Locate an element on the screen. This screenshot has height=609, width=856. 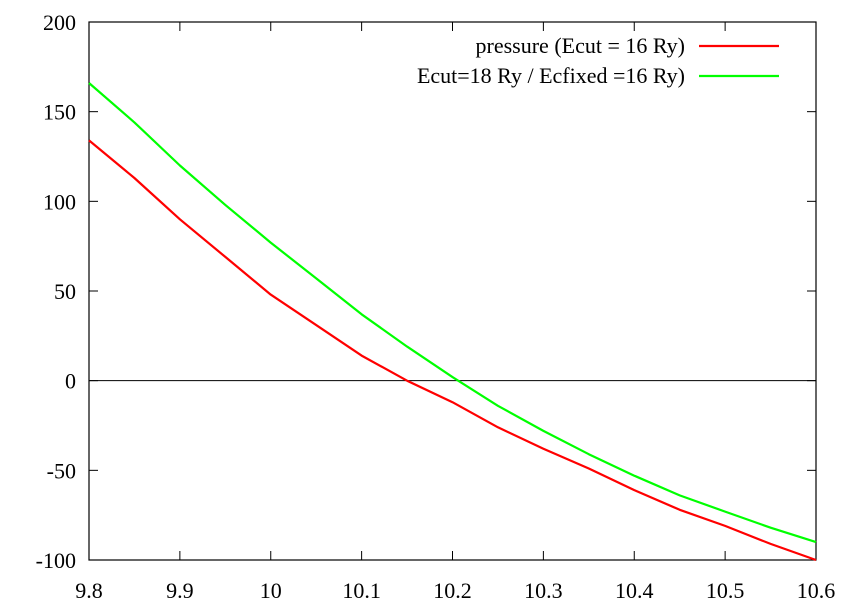
legend-label-1: pressure (Ecut = 16 Ry) is located at coordinates (580, 45).